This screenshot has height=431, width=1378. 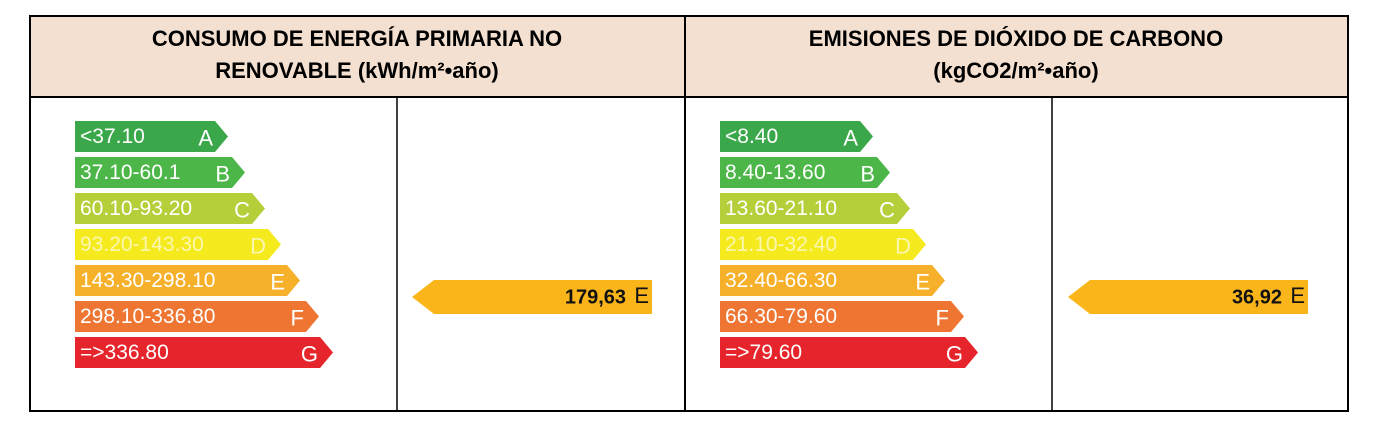 I want to click on rating-range: 13.60-21.10, so click(x=781, y=208).